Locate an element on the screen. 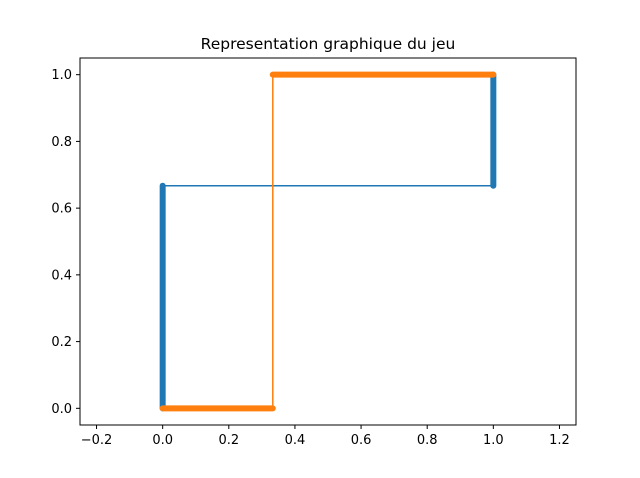 The image size is (640, 478). y-tick-label: 0.2 is located at coordinates (61, 342).